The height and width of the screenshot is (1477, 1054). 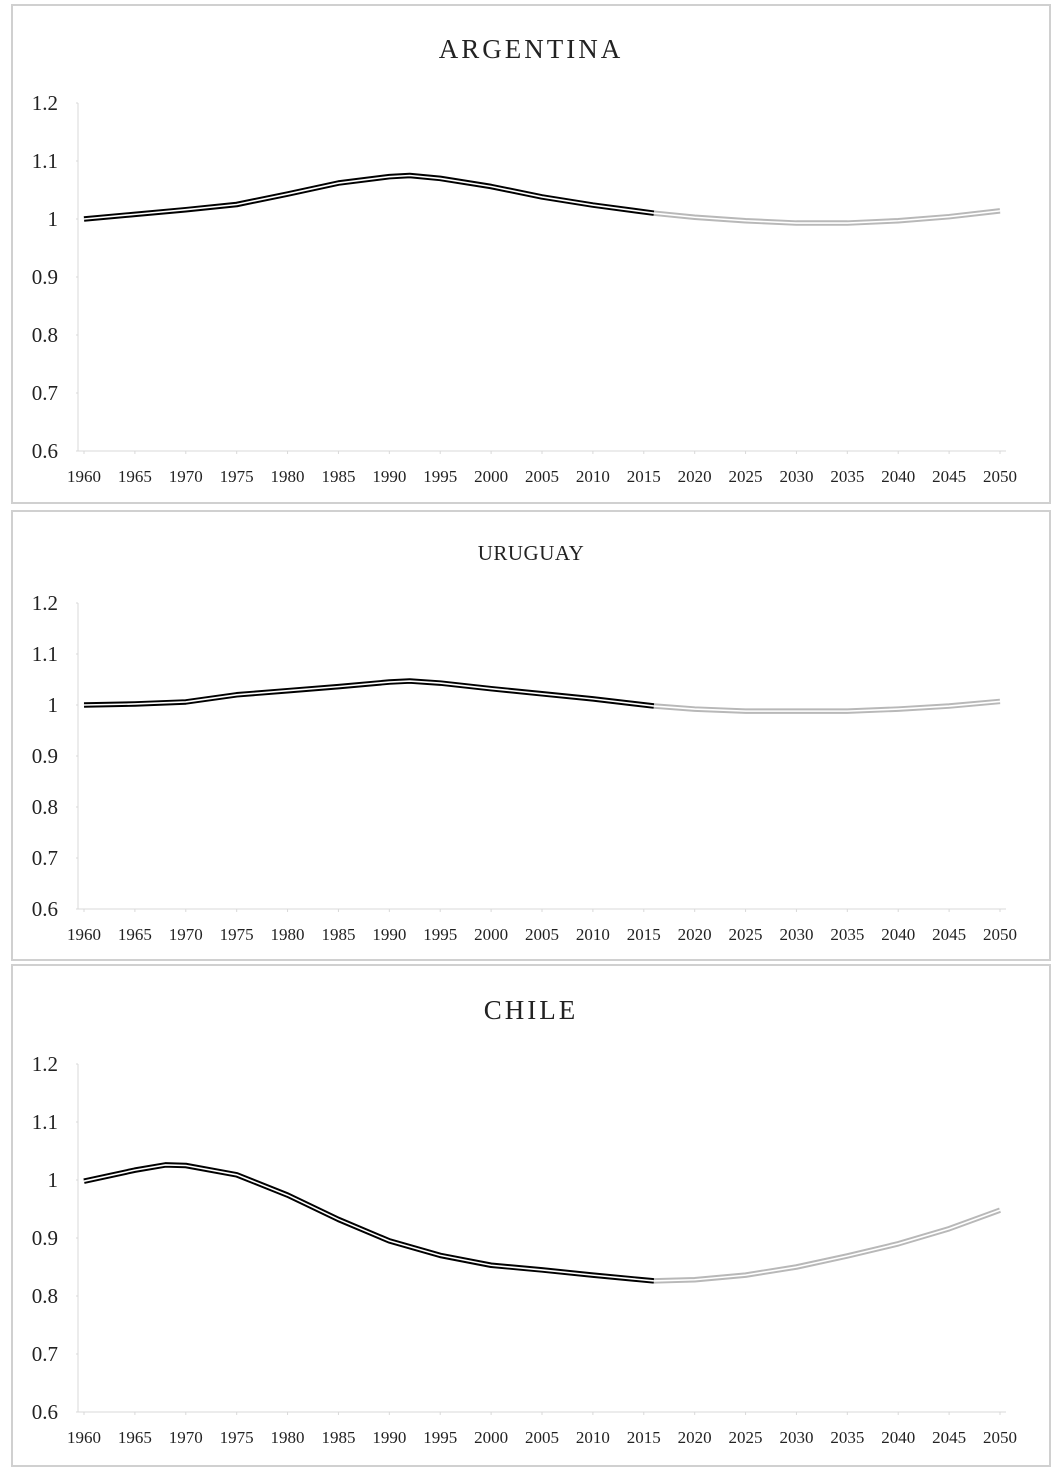 What do you see at coordinates (531, 1010) in the screenshot?
I see `chart-title: CHILE` at bounding box center [531, 1010].